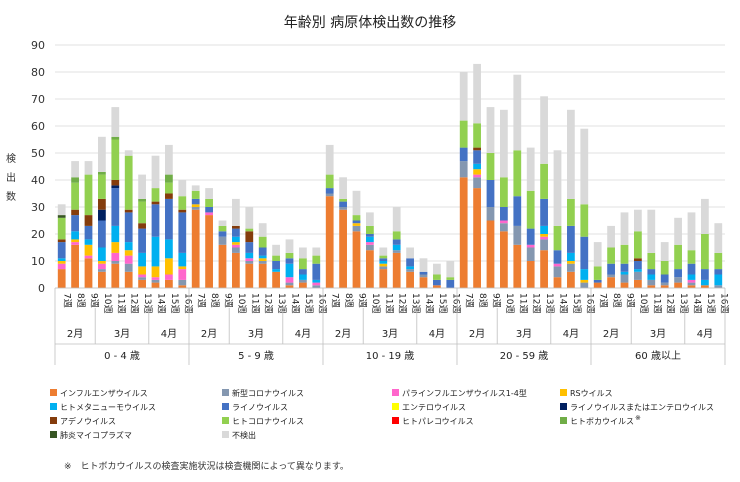 This screenshot has width=740, height=482. Describe the element at coordinates (643, 303) in the screenshot. I see `x-week-label: 10週` at that location.